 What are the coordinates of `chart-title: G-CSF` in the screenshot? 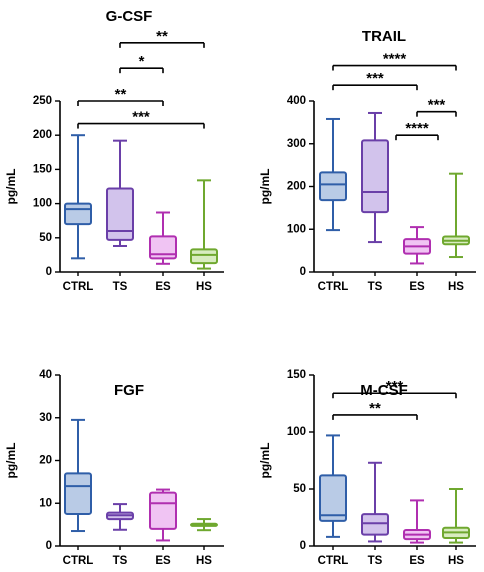 It's located at (129, 16).